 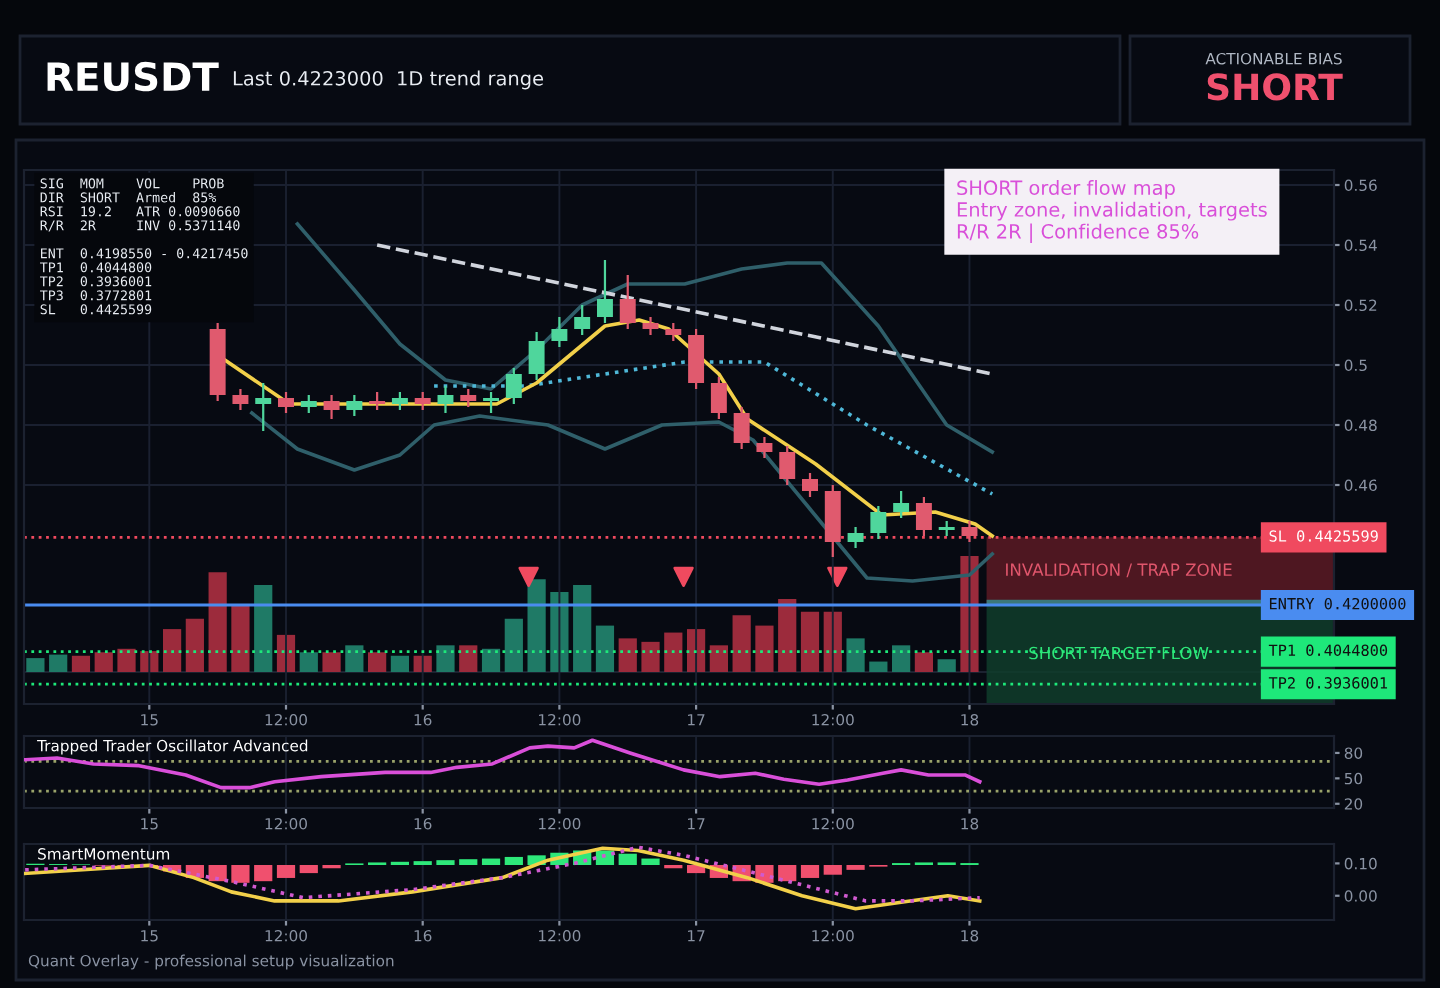 What do you see at coordinates (1119, 570) in the screenshot?
I see `band-label: INVALIDATION / TRAP ZONE` at bounding box center [1119, 570].